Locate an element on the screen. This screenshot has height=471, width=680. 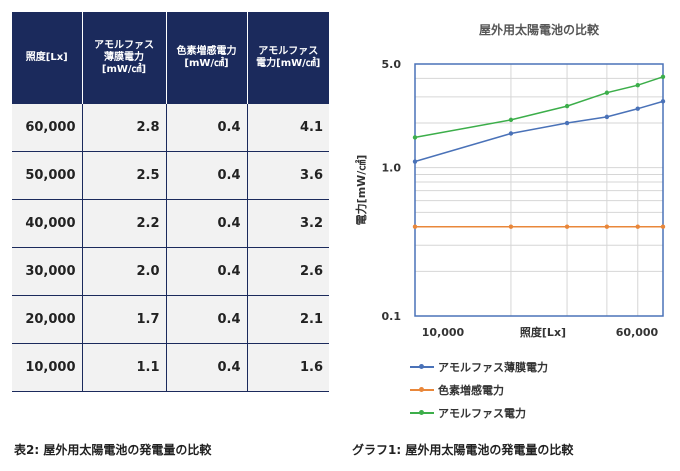
legend-label: アモルファス電力 is located at coordinates (482, 413).